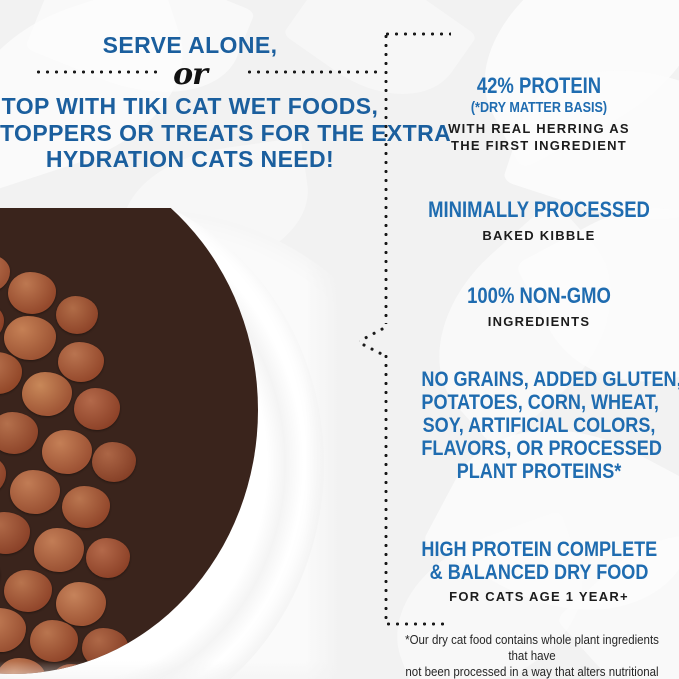 This screenshot has width=679, height=679. I want to click on callout-border-left-lower, so click(386, 488).